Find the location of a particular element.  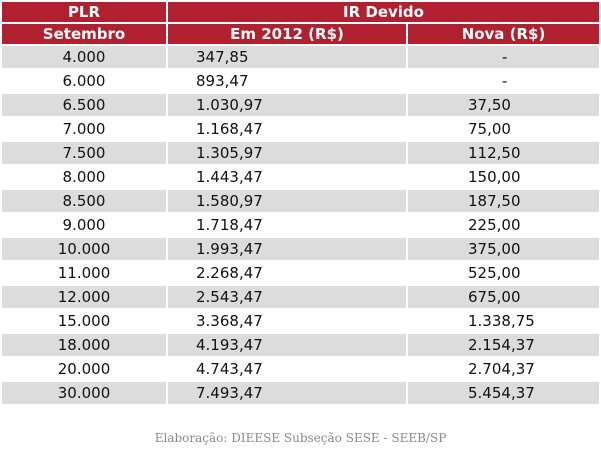

table-row: 30.000 7.493,47 5.454,37 is located at coordinates (301, 393).